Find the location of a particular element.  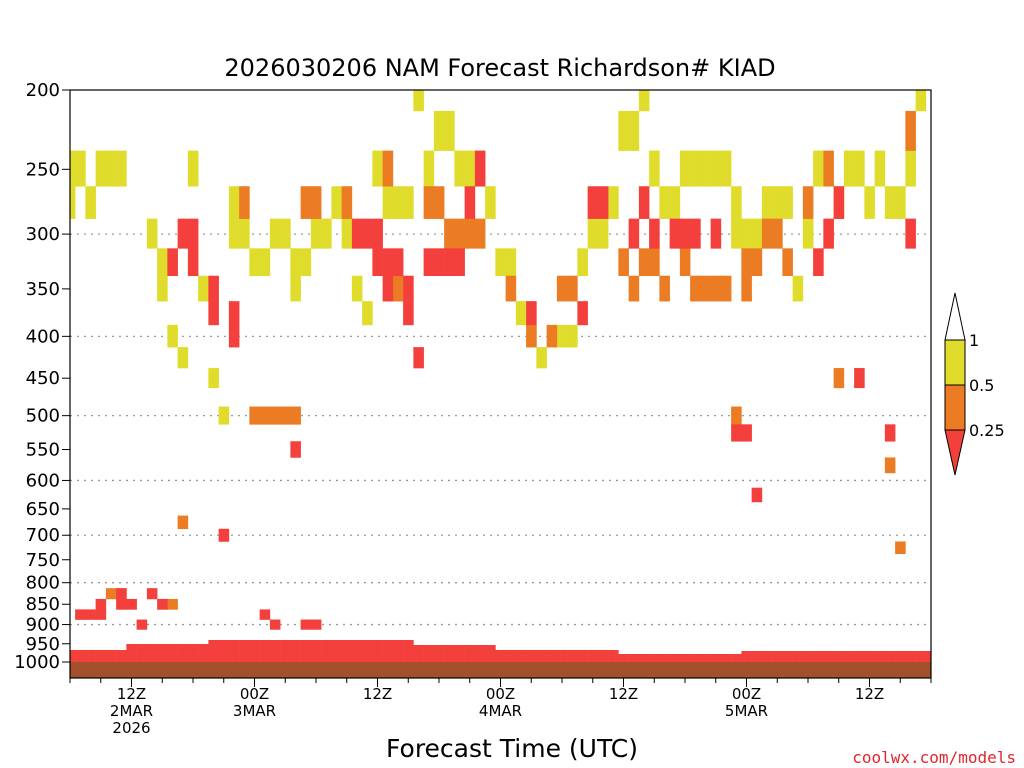

y-tick-label-200: 200 is located at coordinates (43, 90).